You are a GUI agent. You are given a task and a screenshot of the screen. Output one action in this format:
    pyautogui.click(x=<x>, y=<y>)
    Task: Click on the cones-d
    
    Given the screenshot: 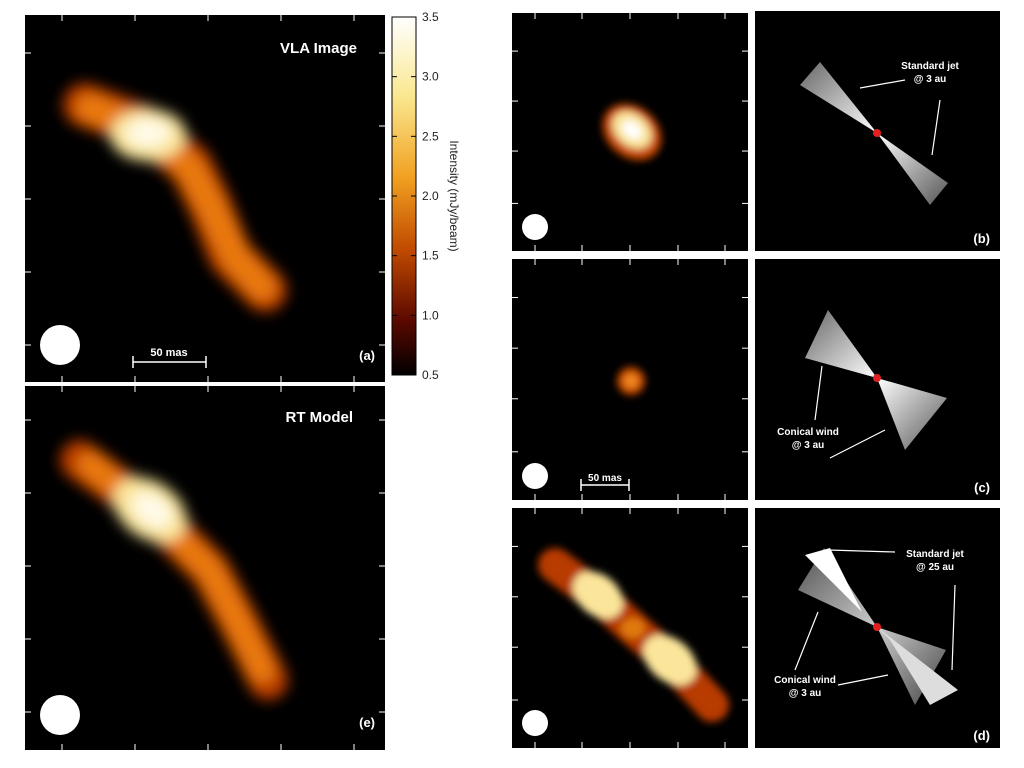 What is the action you would take?
    pyautogui.click(x=878, y=626)
    